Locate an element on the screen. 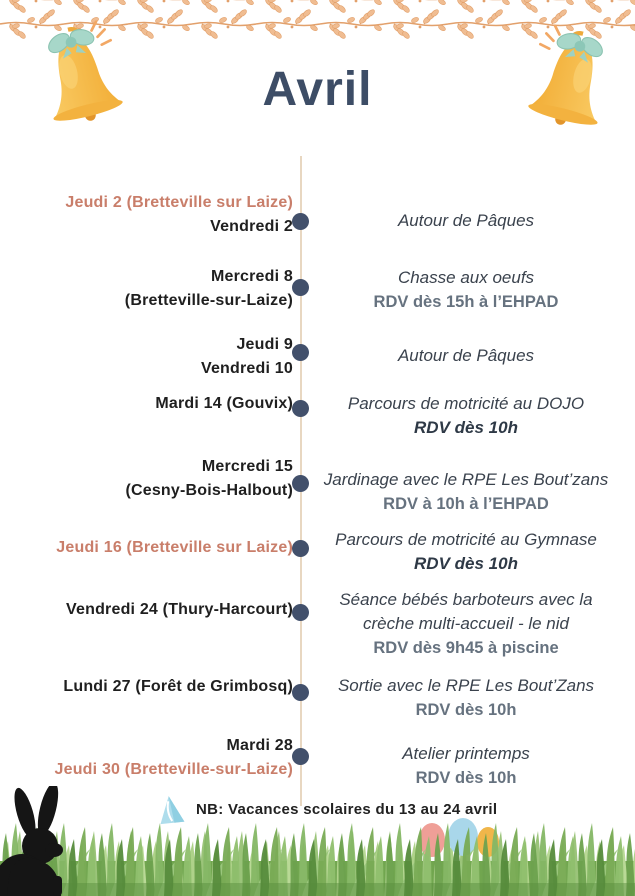 Image resolution: width=635 pixels, height=896 pixels. event-date-line: Jeudi 2 (Bretteville sur Laize) is located at coordinates (179, 202).